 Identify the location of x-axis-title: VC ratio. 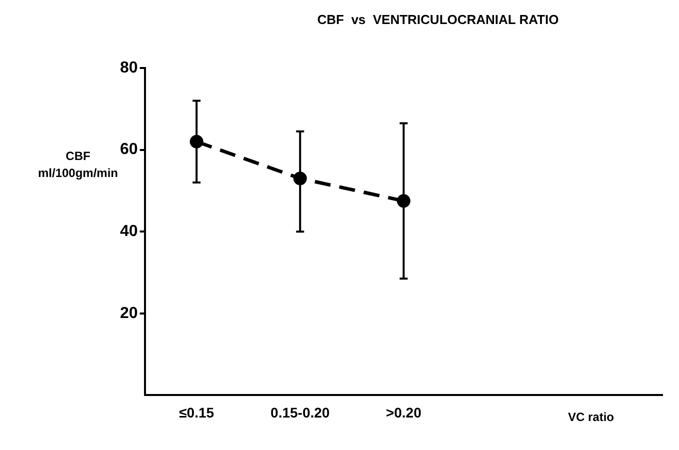
(591, 417).